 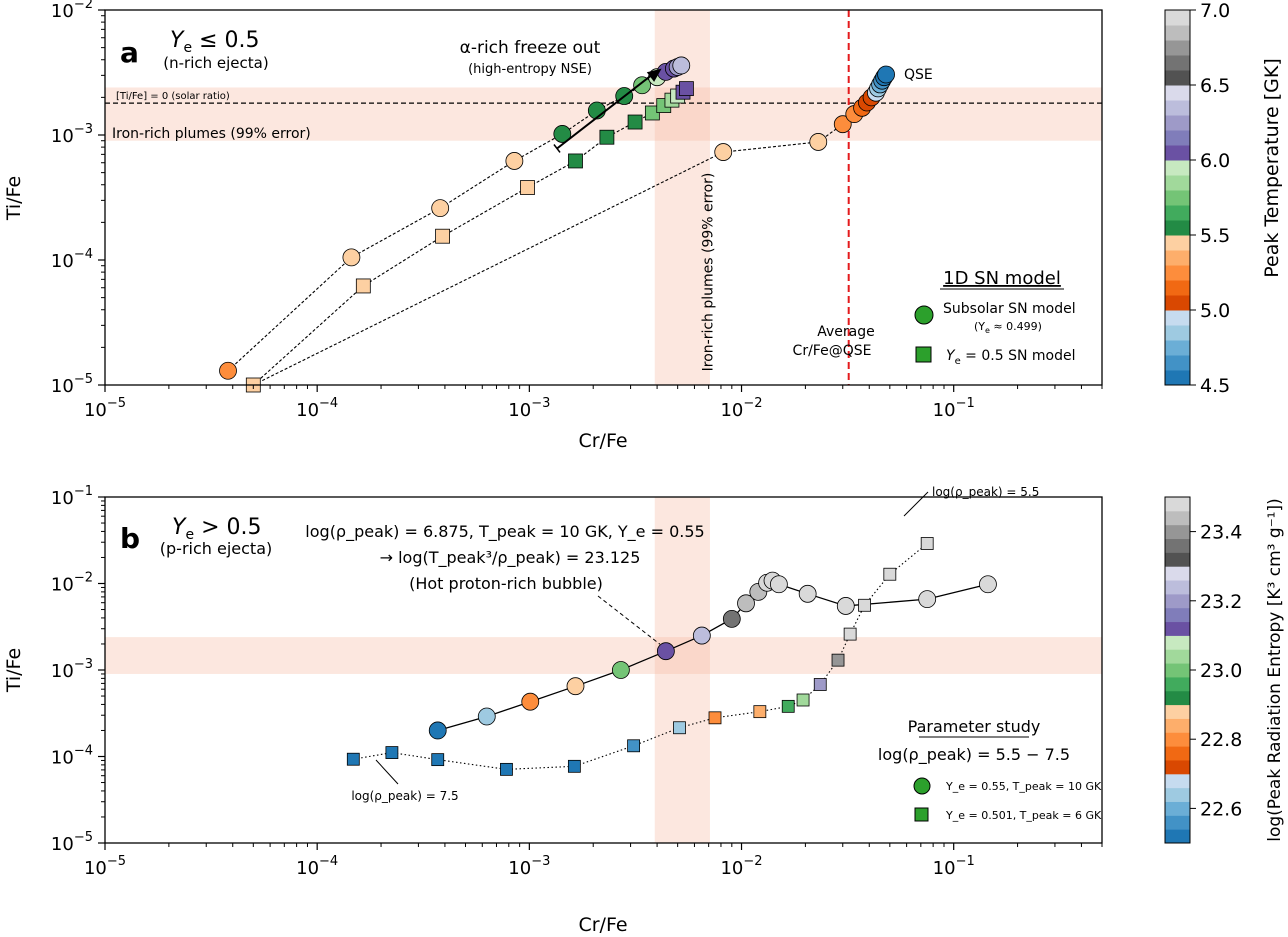 What do you see at coordinates (1018, 356) in the screenshot?
I see `legend-sq-tail: = 0.5 SN model` at bounding box center [1018, 356].